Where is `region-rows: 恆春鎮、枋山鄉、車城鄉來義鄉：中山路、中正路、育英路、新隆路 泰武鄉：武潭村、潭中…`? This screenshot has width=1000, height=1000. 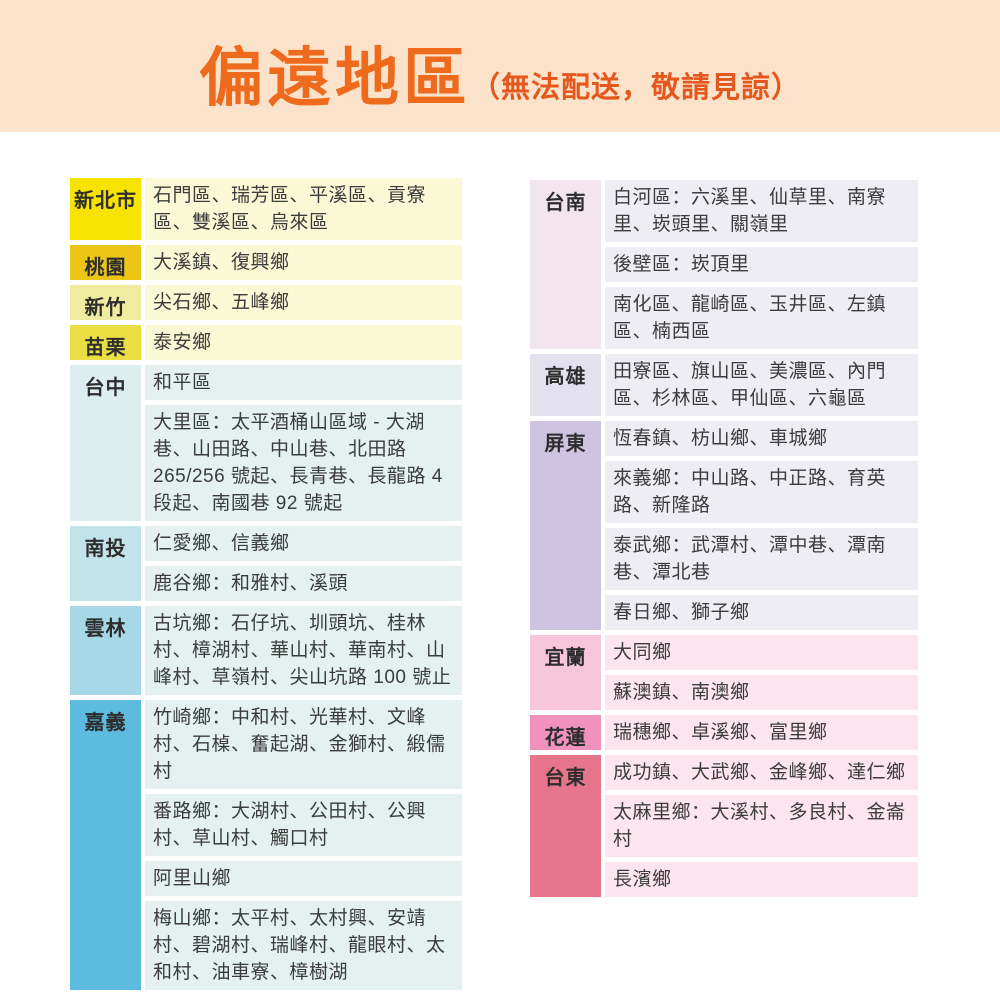 region-rows: 恆春鎮、枋山鄉、車城鄉來義鄉：中山路、中正路、育英路、新隆路 泰武鄉：武潭村、潭中… is located at coordinates (761, 525).